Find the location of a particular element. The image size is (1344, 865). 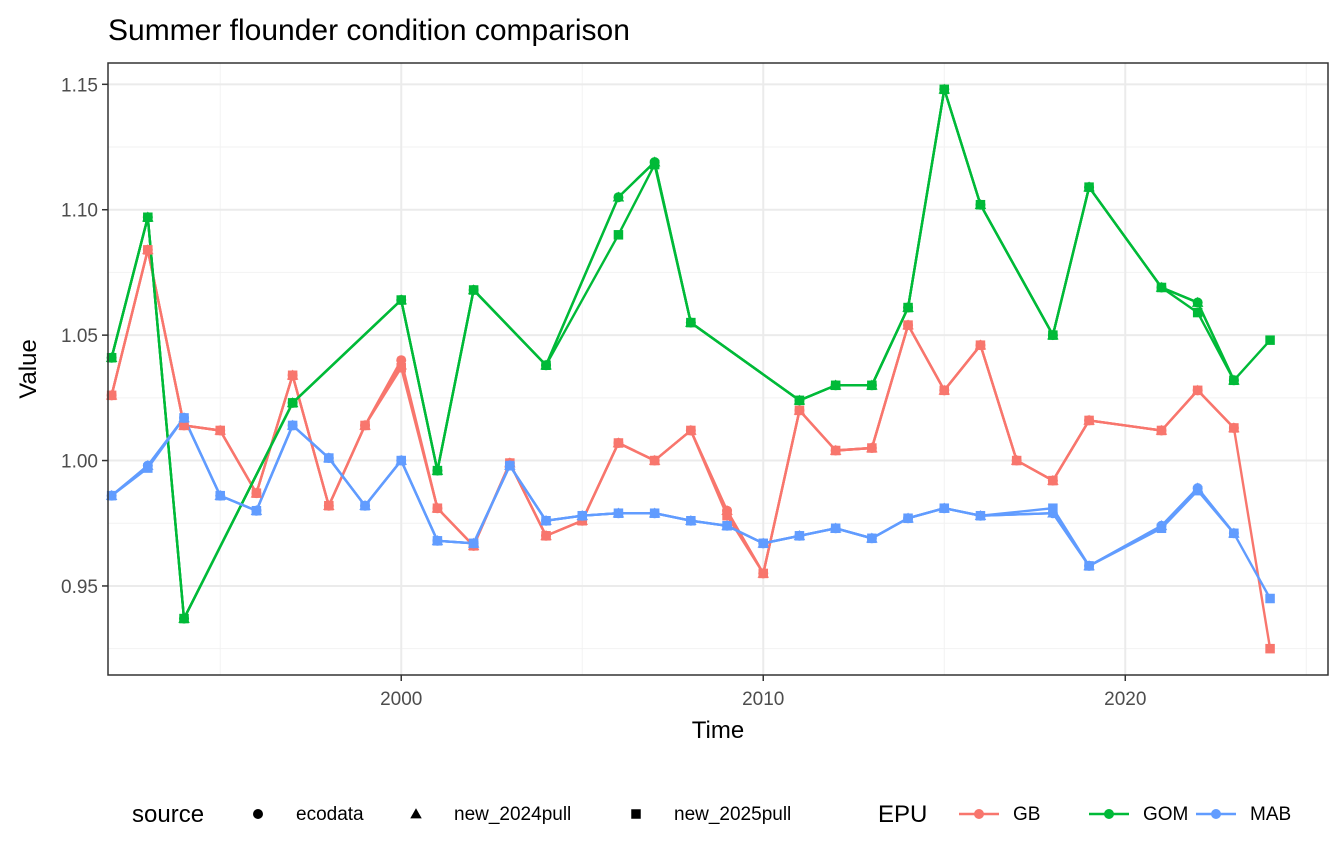

legend-key-dot is located at coordinates (1109, 814).